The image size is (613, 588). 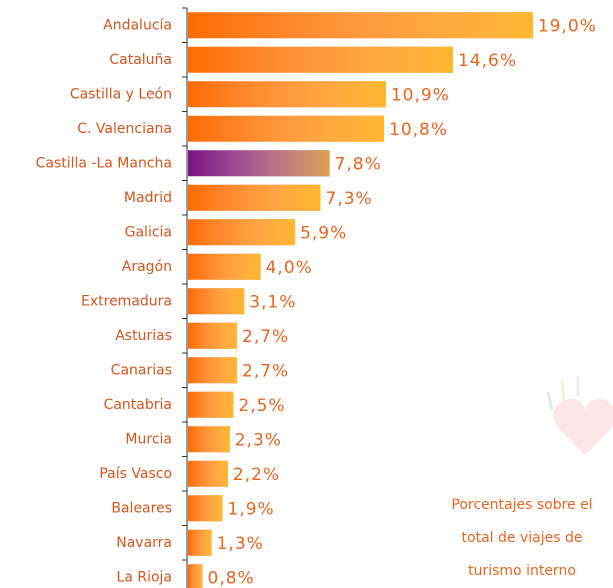 What do you see at coordinates (148, 198) in the screenshot?
I see `category-label: Madrid` at bounding box center [148, 198].